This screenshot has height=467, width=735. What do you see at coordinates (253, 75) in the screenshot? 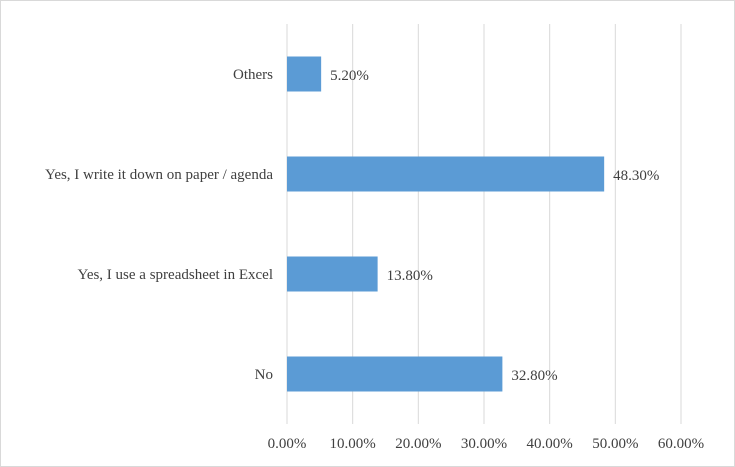
I see `category-label: Others` at bounding box center [253, 75].